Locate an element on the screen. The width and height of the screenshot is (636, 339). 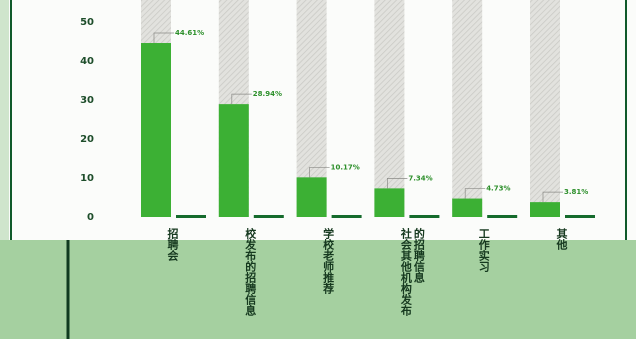
y-tick-label: 30 is located at coordinates (87, 100).